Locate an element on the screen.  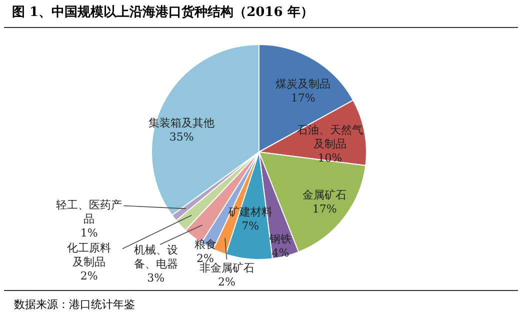
source-note: 数据来源：港口统计年鉴 is located at coordinates (261, 301).